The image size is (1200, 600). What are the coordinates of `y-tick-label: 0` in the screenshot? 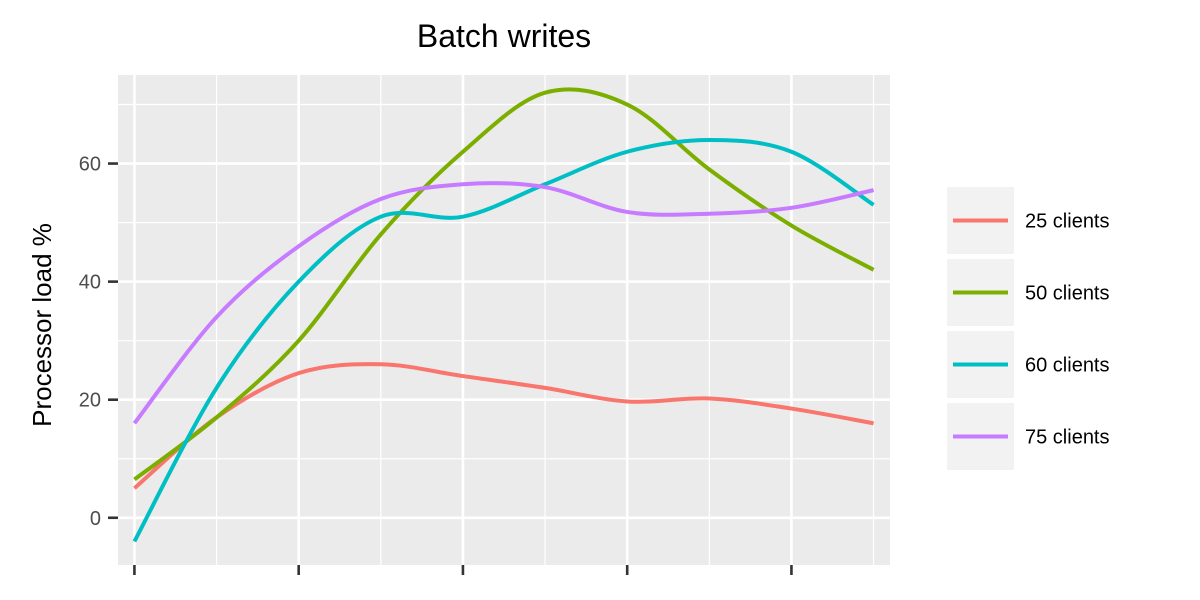 It's located at (95, 519).